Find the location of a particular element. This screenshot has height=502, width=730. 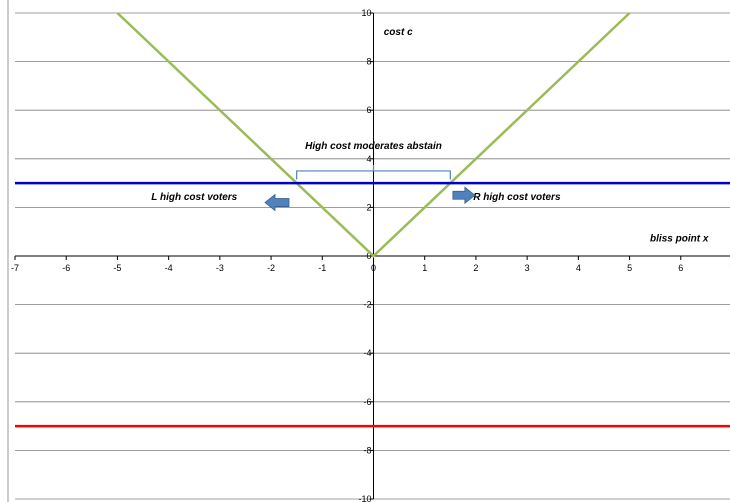

y-tick-label: -8 is located at coordinates (367, 450).